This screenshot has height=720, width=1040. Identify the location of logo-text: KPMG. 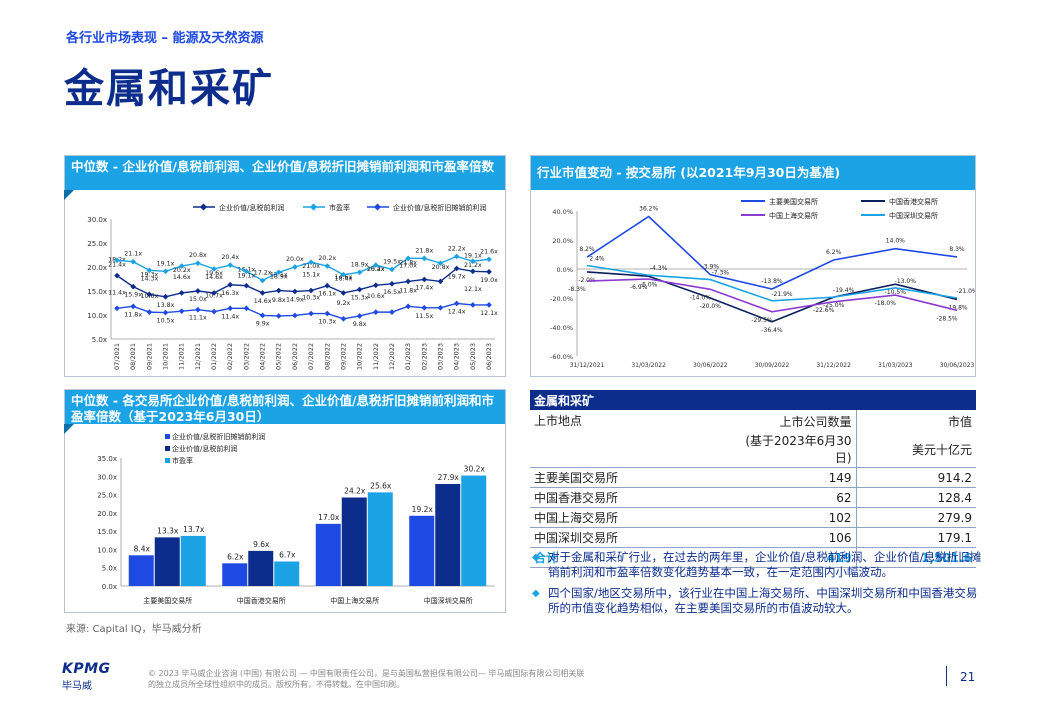
(86, 669).